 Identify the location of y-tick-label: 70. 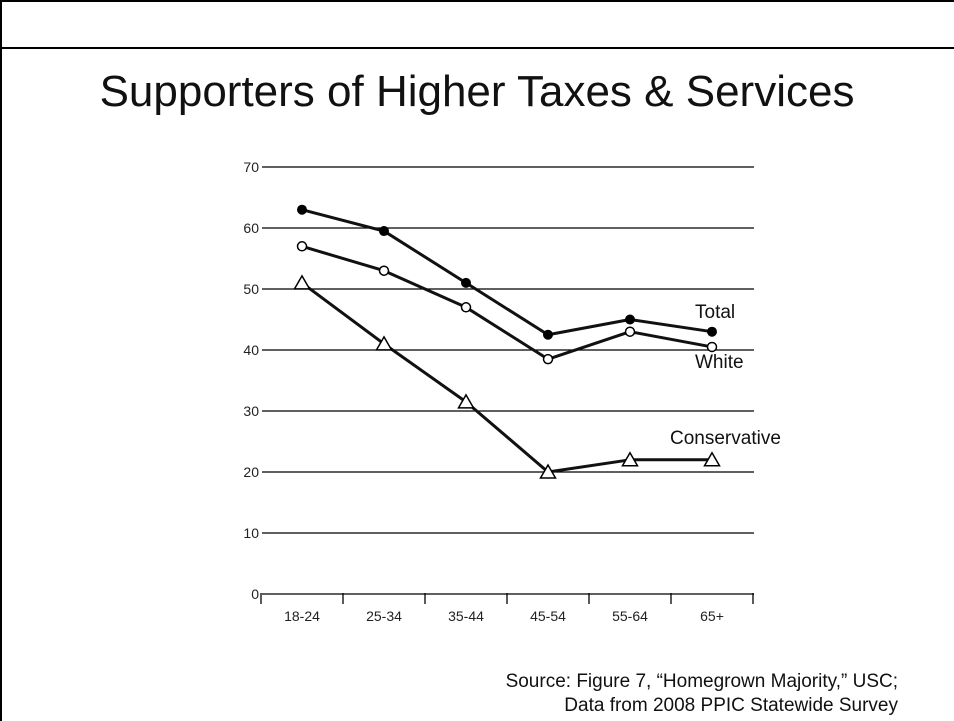
(251, 167).